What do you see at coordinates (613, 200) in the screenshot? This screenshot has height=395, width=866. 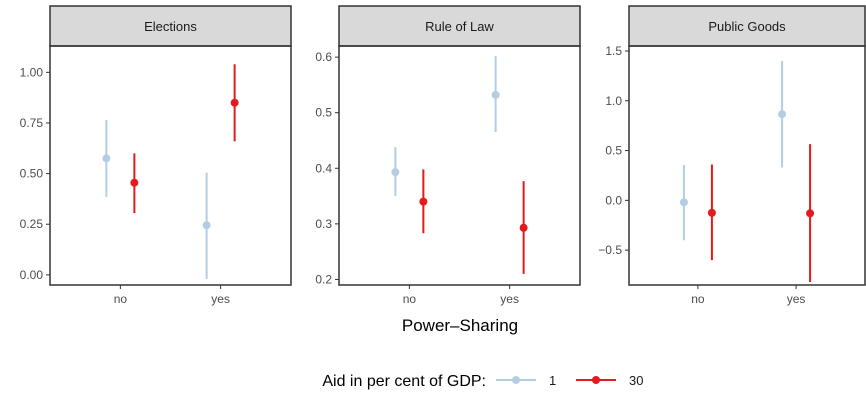 I see `y-tick-label: 0.0` at bounding box center [613, 200].